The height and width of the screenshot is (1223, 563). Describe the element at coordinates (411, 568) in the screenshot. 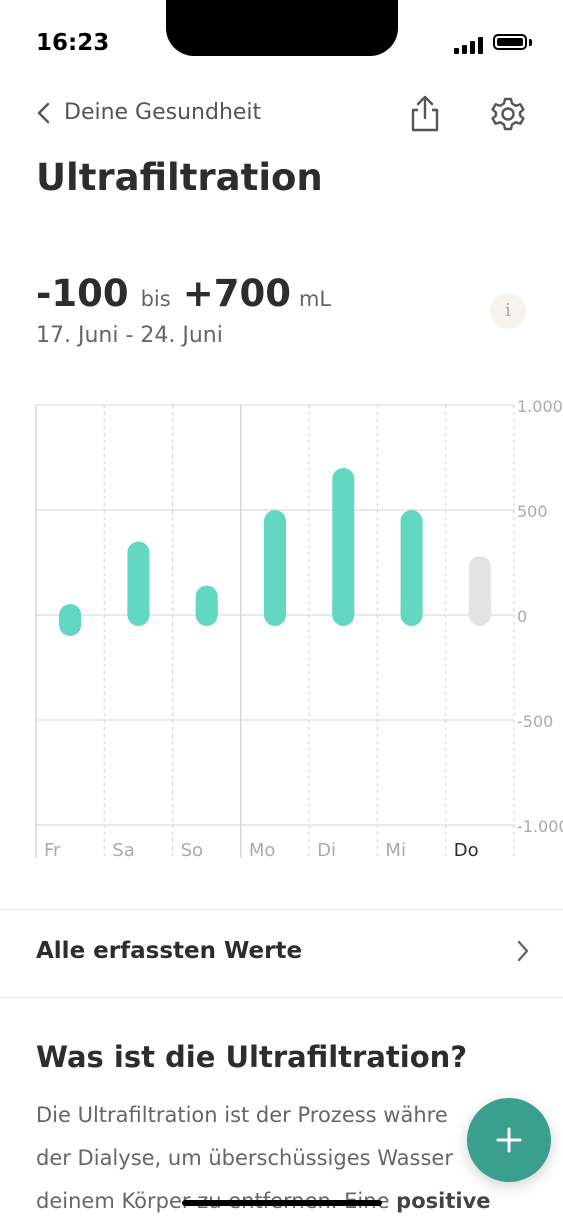

I see `bar-mi` at that location.